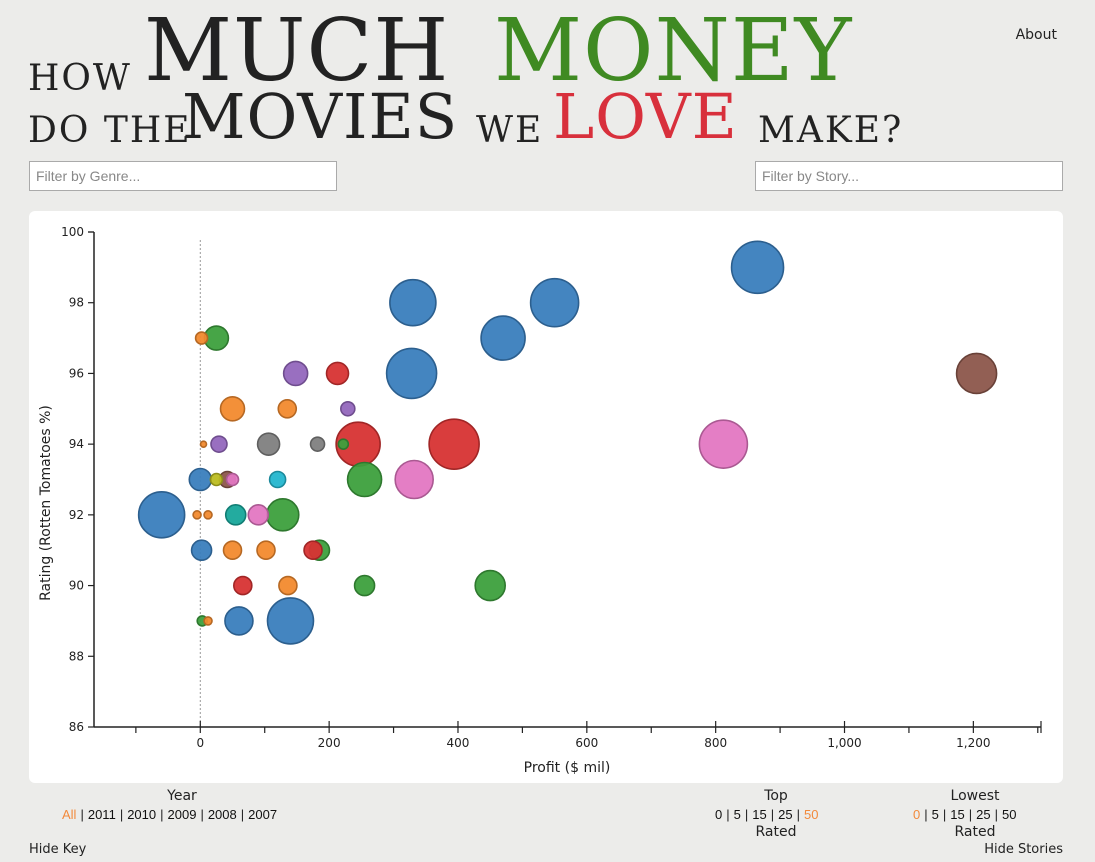 The image size is (1095, 862). What do you see at coordinates (975, 796) in the screenshot?
I see `lowest-title: Lowest` at bounding box center [975, 796].